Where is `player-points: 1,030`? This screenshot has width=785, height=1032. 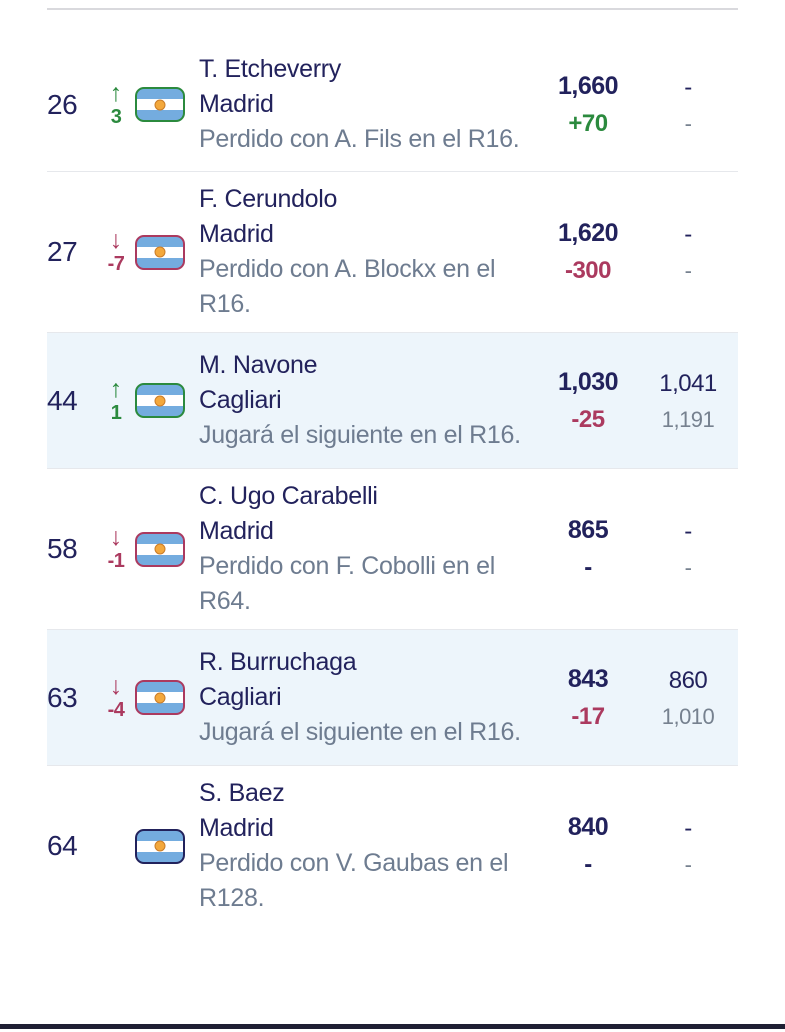 player-points: 1,030 is located at coordinates (588, 381).